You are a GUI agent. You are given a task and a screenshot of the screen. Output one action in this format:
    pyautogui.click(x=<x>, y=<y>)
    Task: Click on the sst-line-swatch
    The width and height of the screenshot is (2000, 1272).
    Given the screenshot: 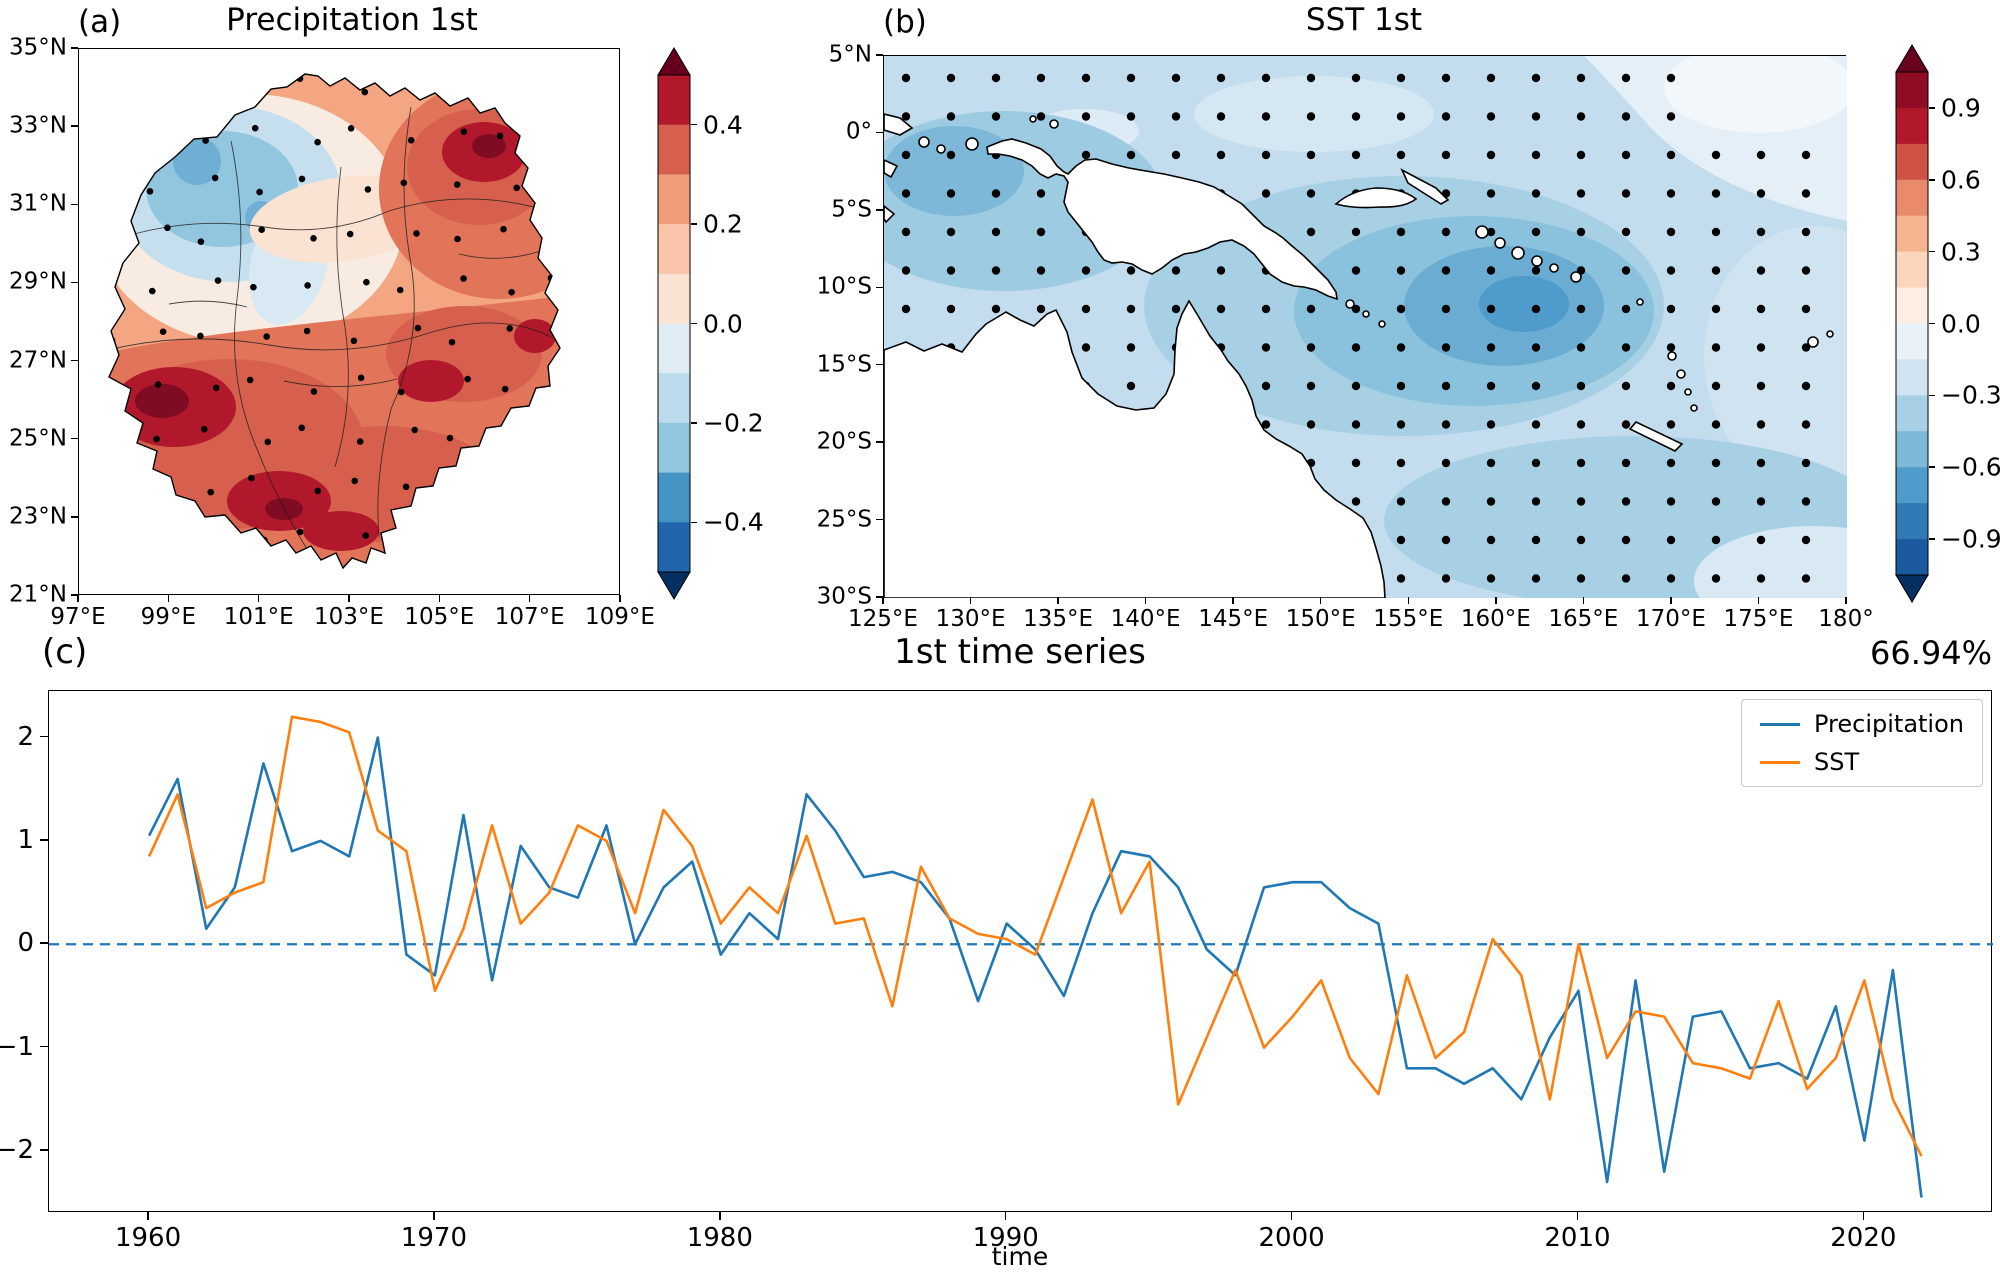 What is the action you would take?
    pyautogui.click(x=1779, y=762)
    